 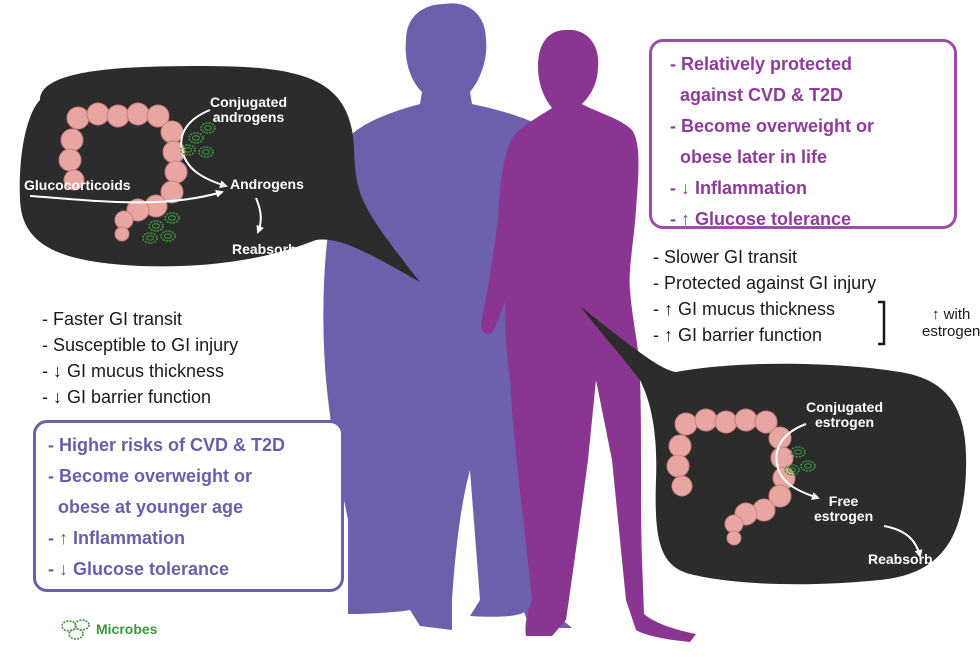 What do you see at coordinates (900, 559) in the screenshot?
I see `label-reabsorb-female: Reabsorb` at bounding box center [900, 559].